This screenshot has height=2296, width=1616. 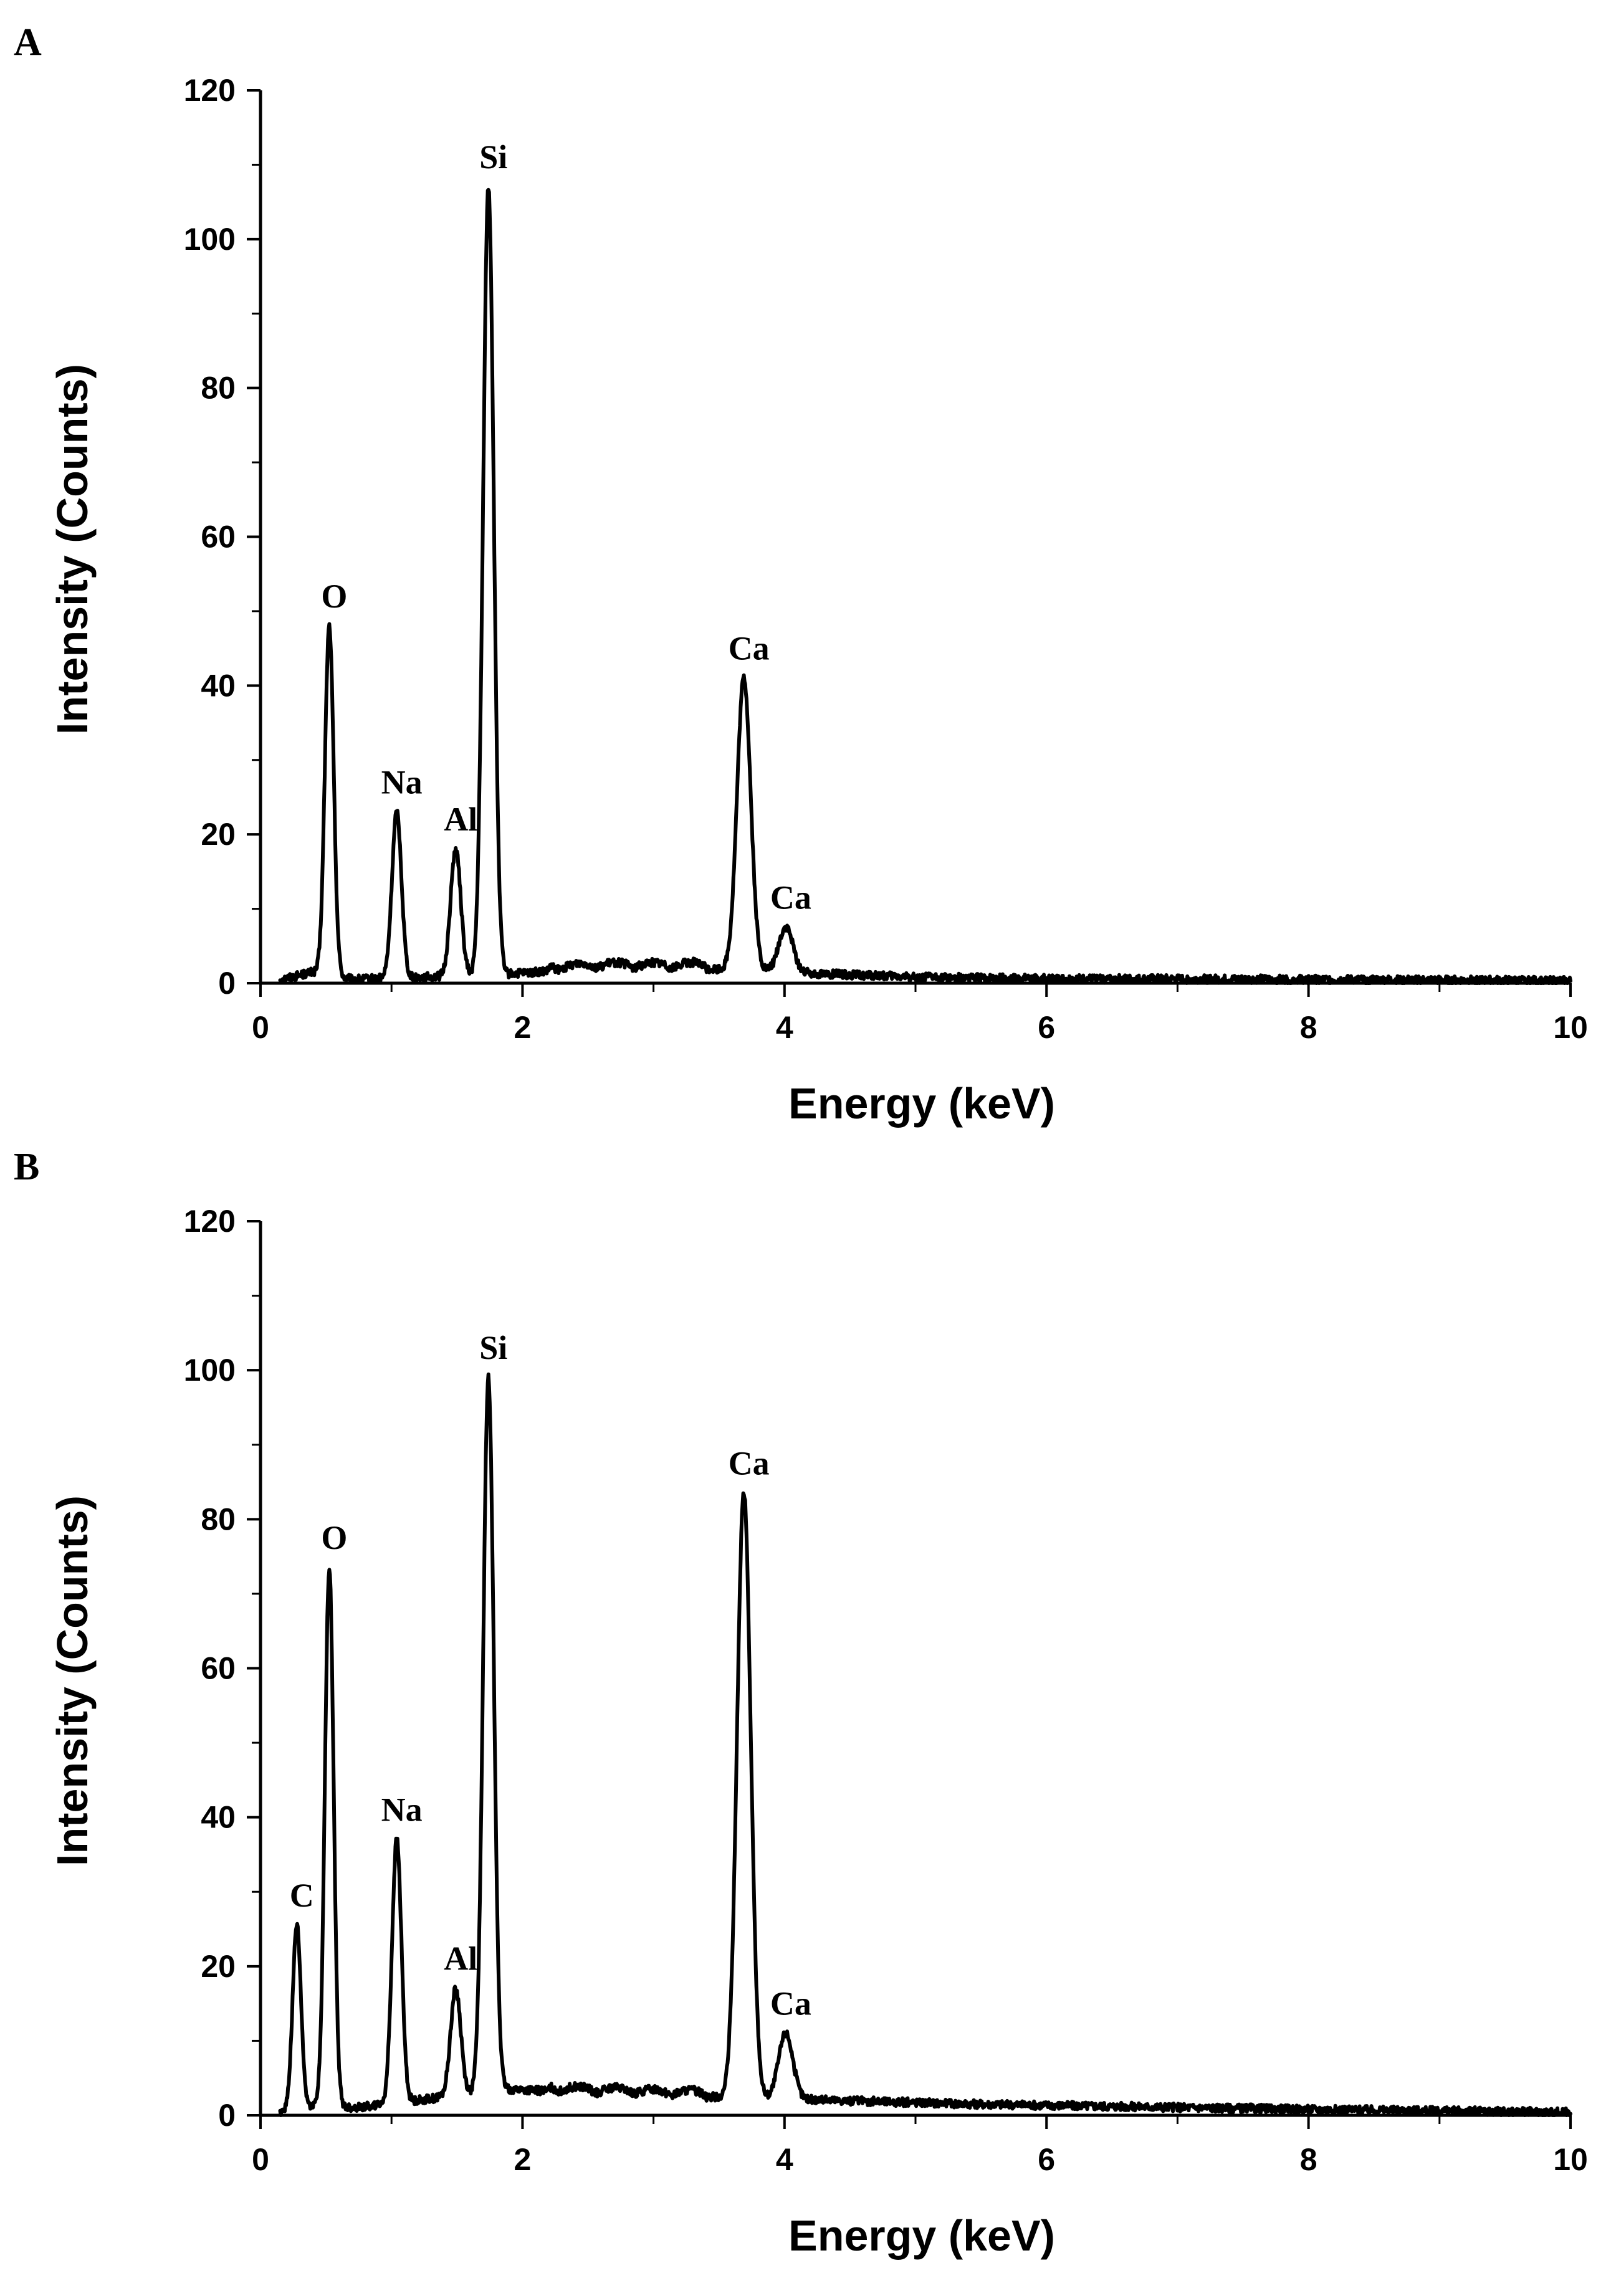 What do you see at coordinates (26, 1167) in the screenshot?
I see `panel-letter: B` at bounding box center [26, 1167].